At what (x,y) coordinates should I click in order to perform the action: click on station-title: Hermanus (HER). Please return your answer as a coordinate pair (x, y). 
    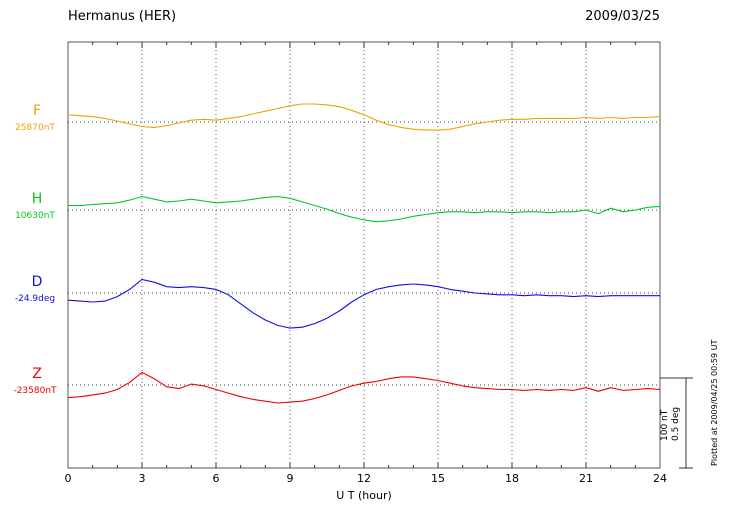
    Looking at the image, I should click on (122, 16).